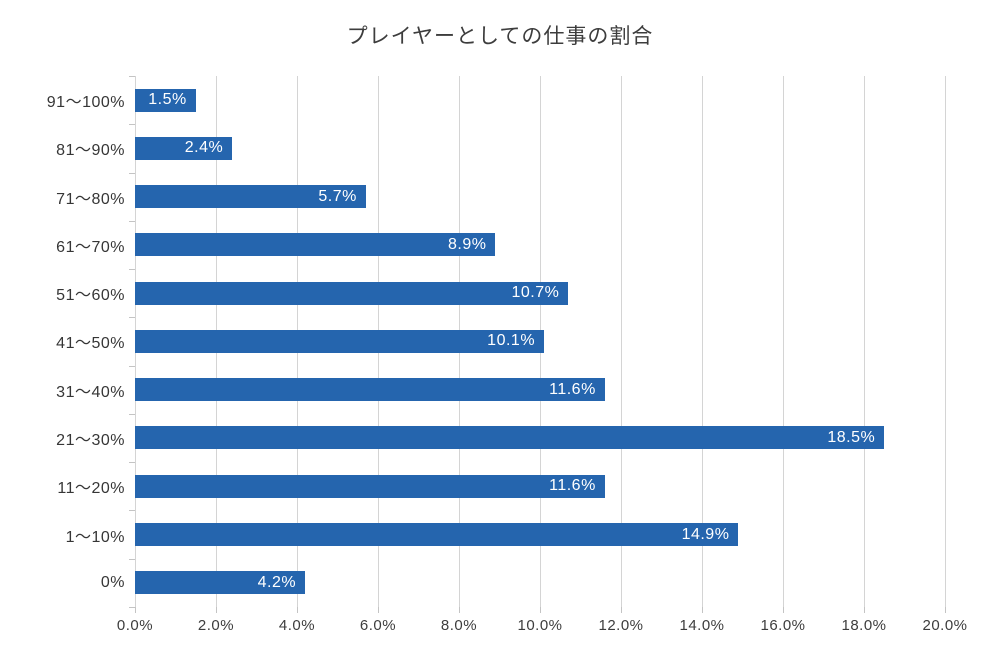 The height and width of the screenshot is (662, 1000). What do you see at coordinates (90, 151) in the screenshot?
I see `y-axis-label: 81〜90%` at bounding box center [90, 151].